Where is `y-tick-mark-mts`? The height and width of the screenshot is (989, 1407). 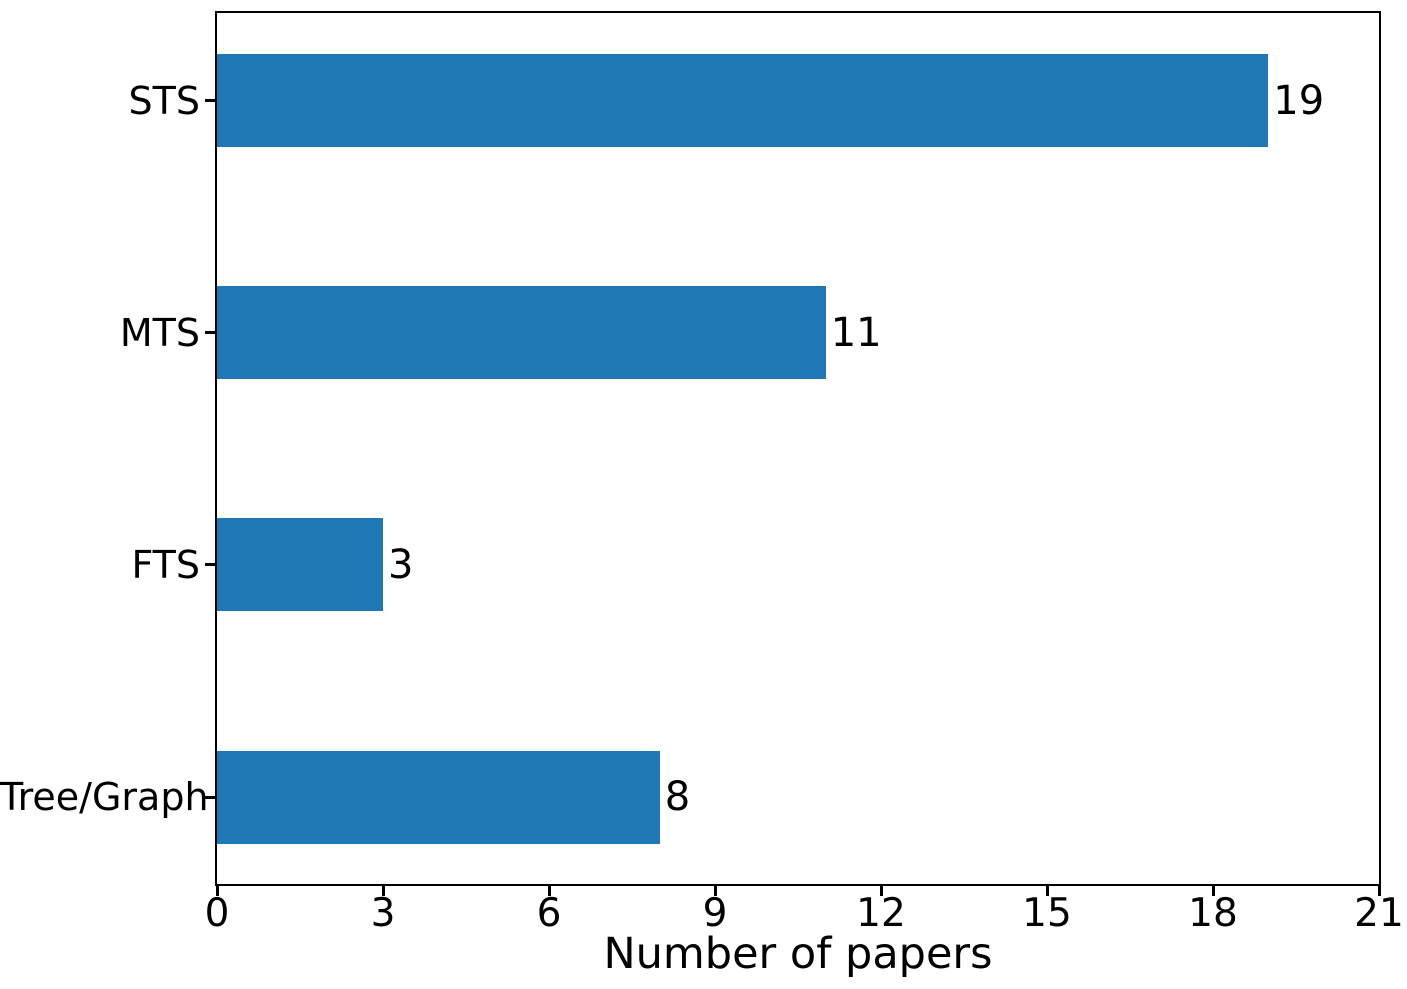 y-tick-mark-mts is located at coordinates (210, 333).